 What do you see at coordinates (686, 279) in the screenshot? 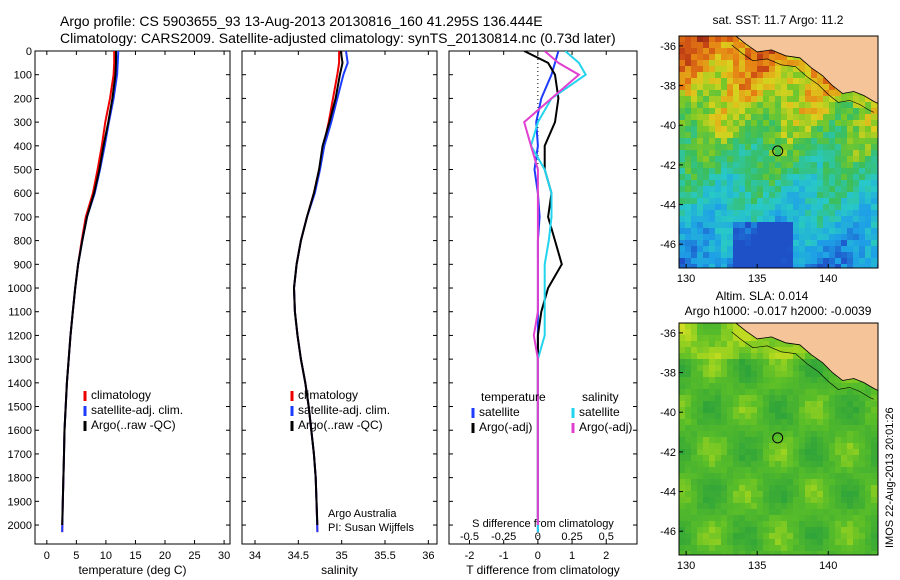
I see `map-x-tick-label: 130` at bounding box center [686, 279].